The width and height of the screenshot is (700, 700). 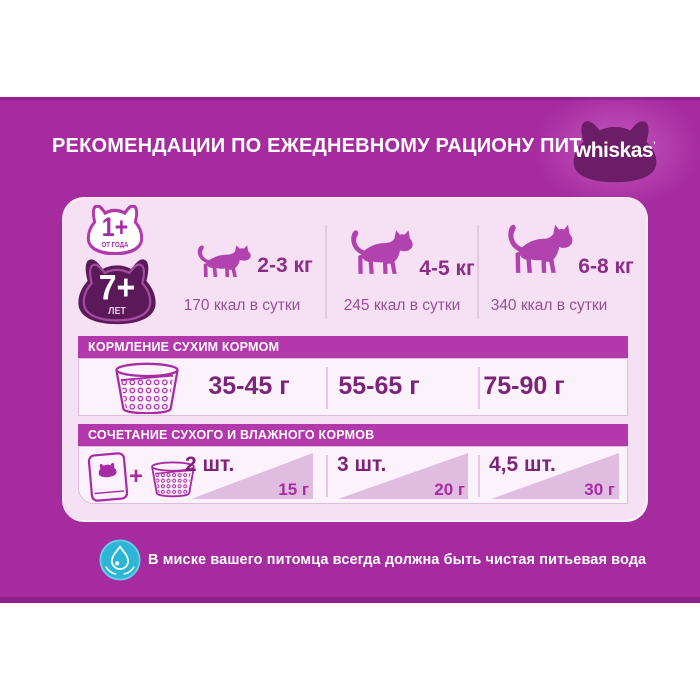 What do you see at coordinates (173, 479) in the screenshot?
I see `kibble-glass-icon-small` at bounding box center [173, 479].